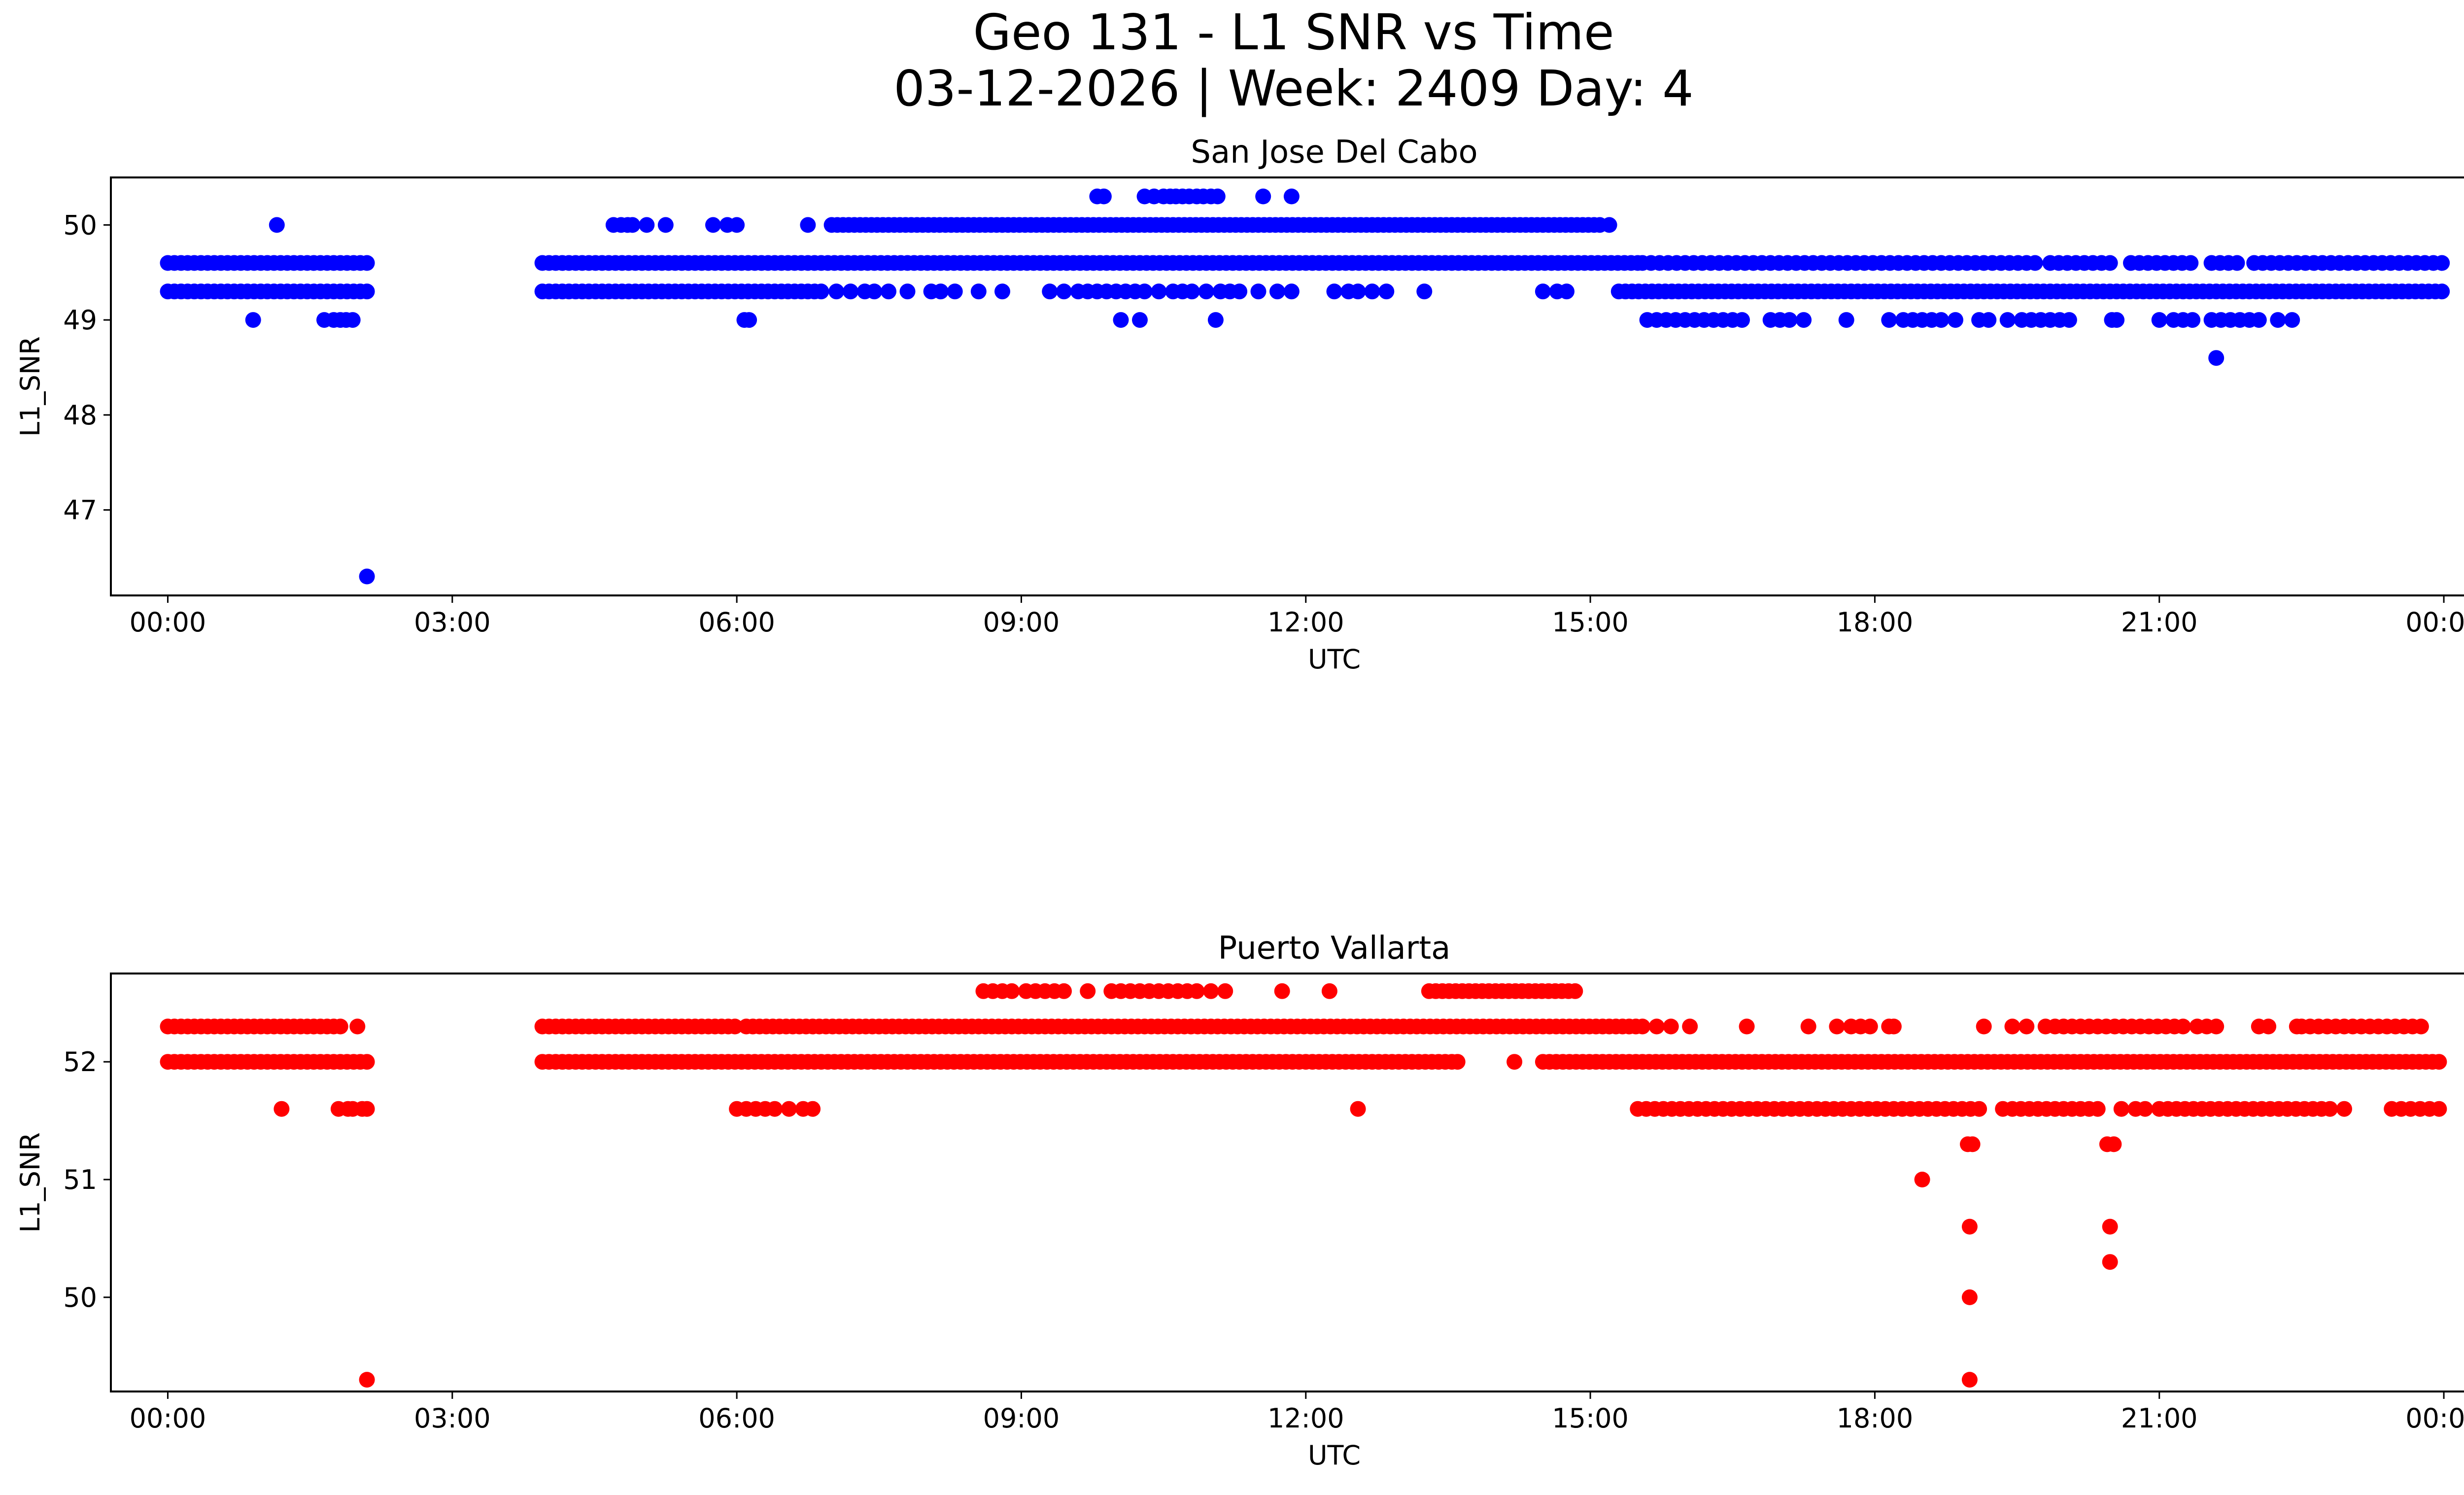 This screenshot has width=2464, height=1495. I want to click on x-tick-label: 03:00, so click(452, 622).